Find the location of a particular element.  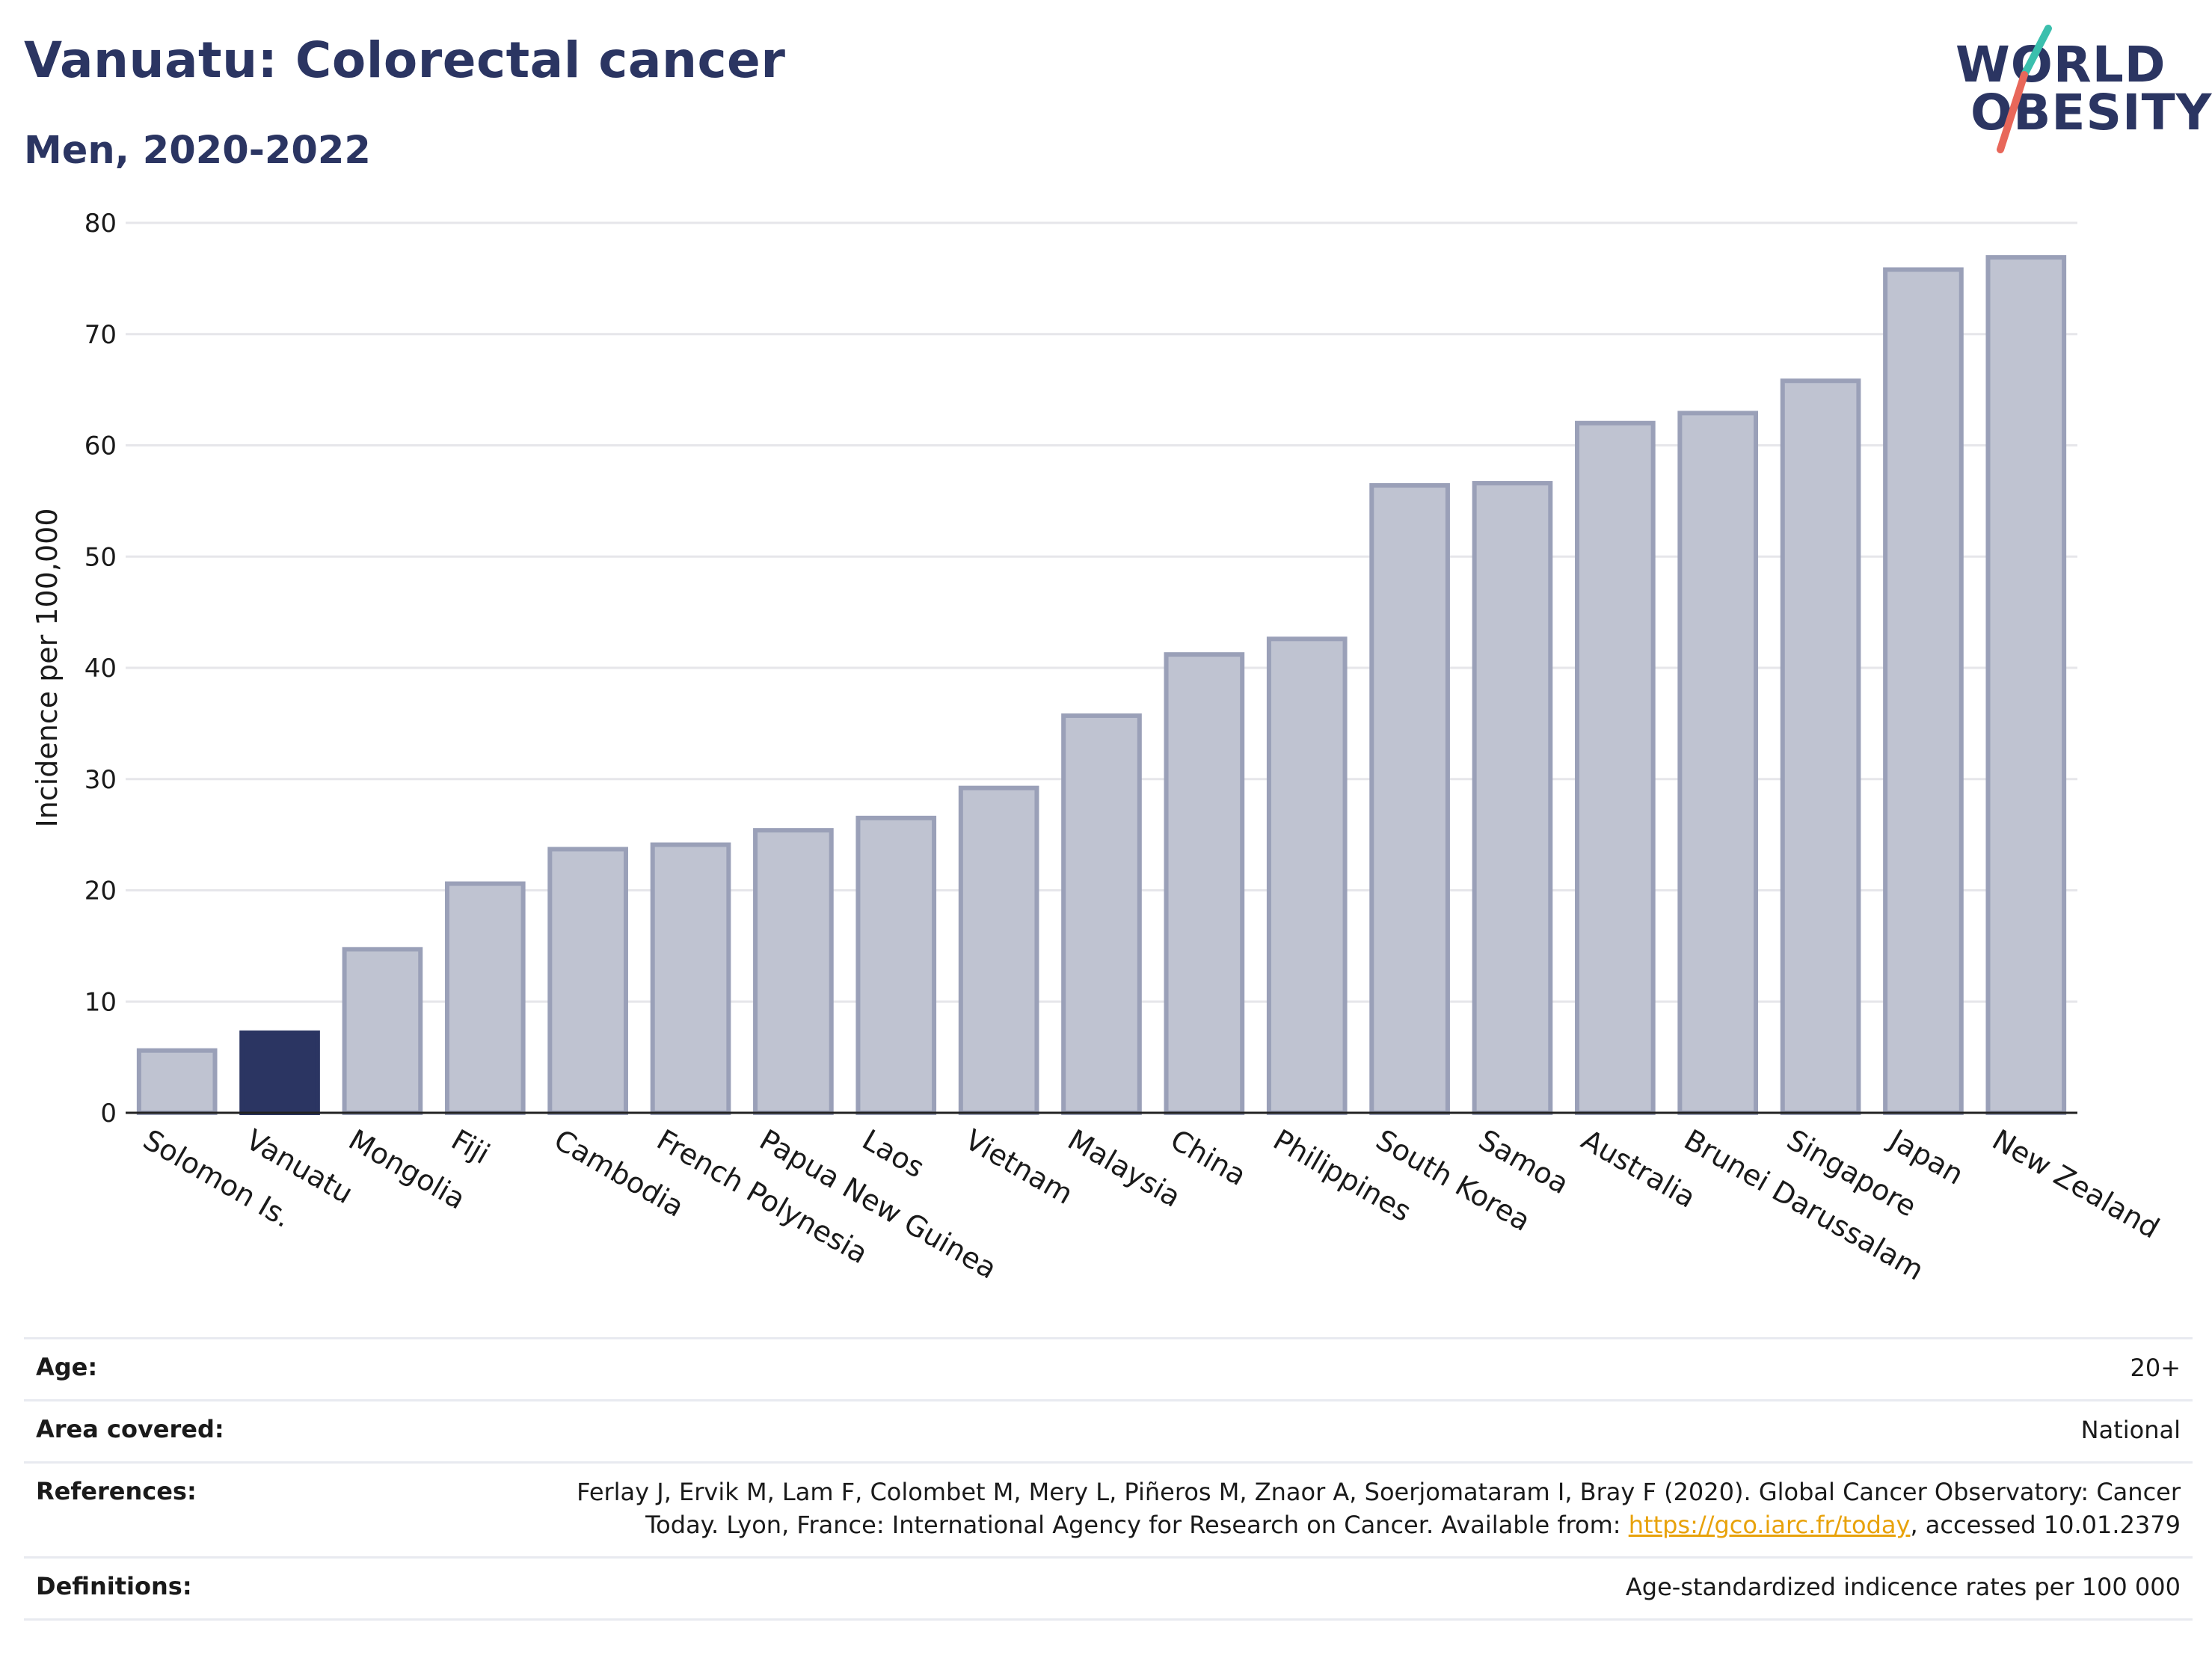

info-table-end is located at coordinates (1108, 1619).